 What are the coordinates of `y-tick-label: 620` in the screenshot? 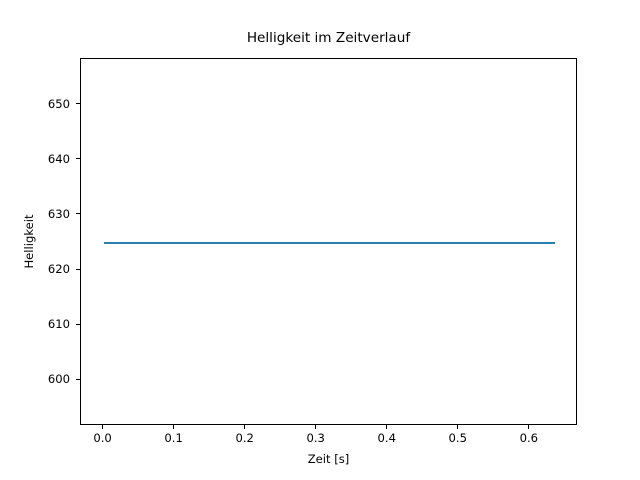 It's located at (58, 269).